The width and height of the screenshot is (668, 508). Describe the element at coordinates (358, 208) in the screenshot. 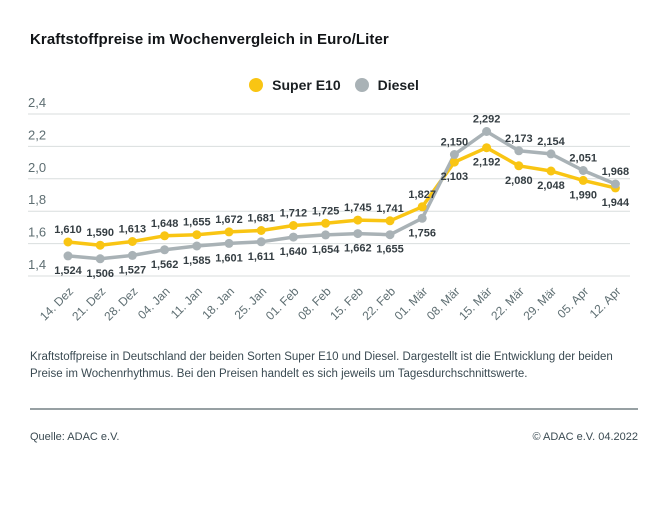

I see `data-label: 1,745` at that location.